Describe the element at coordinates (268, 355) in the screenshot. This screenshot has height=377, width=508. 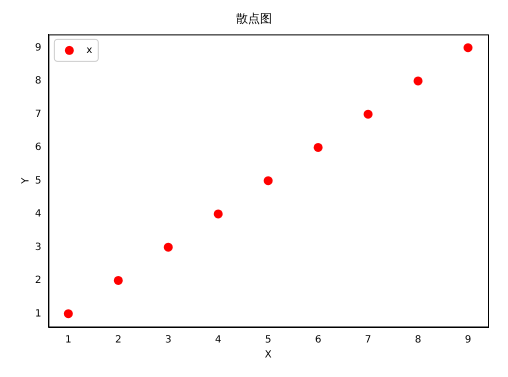
I see `x-axis-title: X` at that location.